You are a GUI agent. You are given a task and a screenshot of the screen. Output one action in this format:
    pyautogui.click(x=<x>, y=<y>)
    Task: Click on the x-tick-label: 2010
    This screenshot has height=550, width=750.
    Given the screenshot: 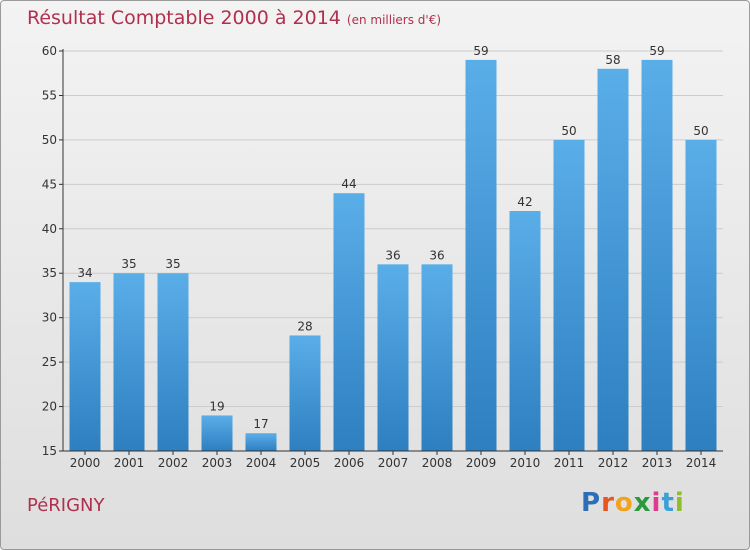 What is the action you would take?
    pyautogui.click(x=525, y=463)
    